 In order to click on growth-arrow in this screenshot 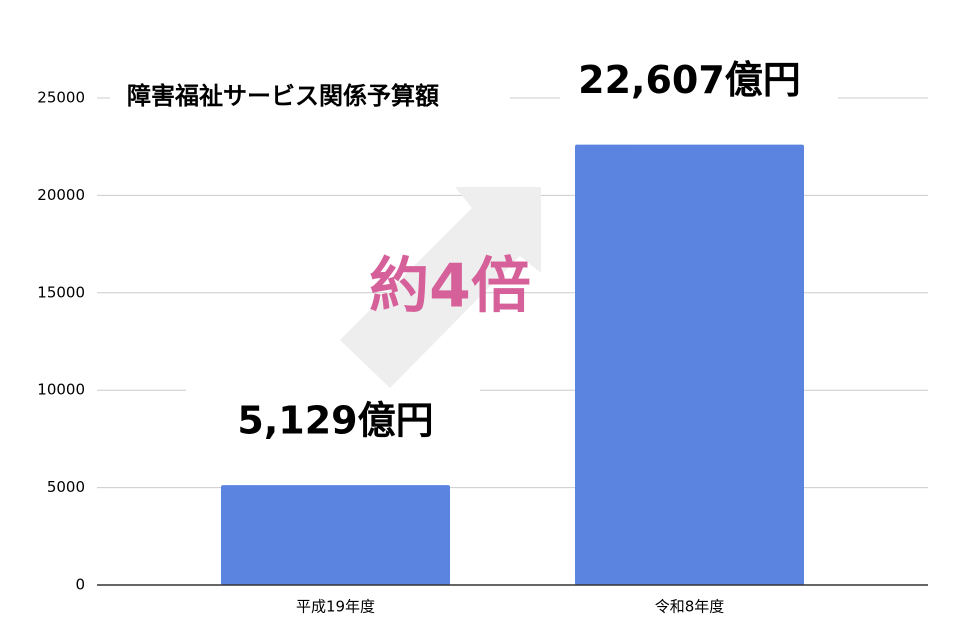, I will do `click(440, 287)`.